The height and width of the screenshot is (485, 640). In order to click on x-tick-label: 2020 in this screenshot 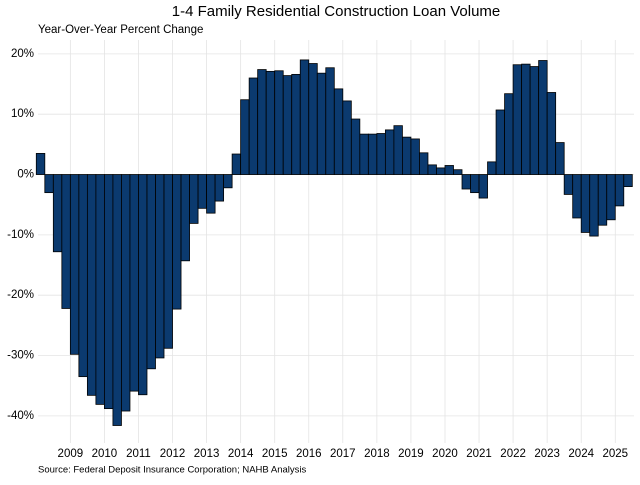, I will do `click(445, 454)`.